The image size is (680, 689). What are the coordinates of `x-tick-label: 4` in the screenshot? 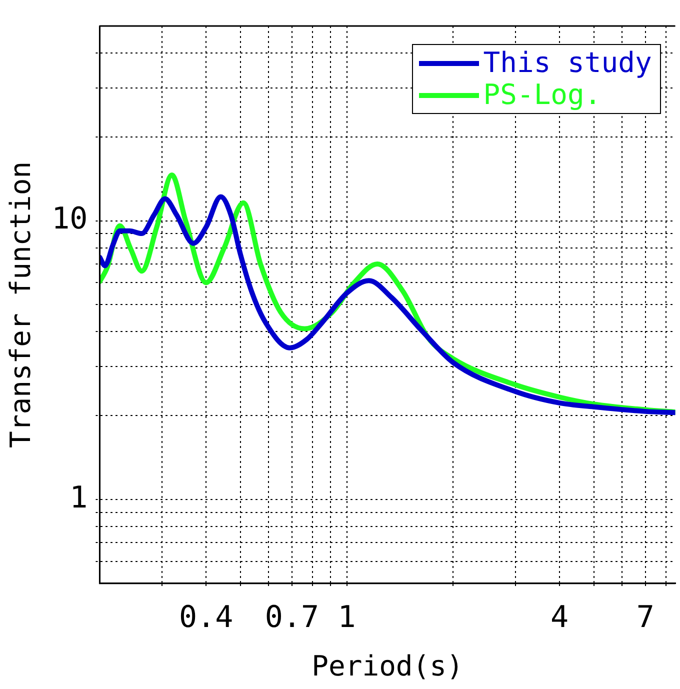 It's located at (559, 618).